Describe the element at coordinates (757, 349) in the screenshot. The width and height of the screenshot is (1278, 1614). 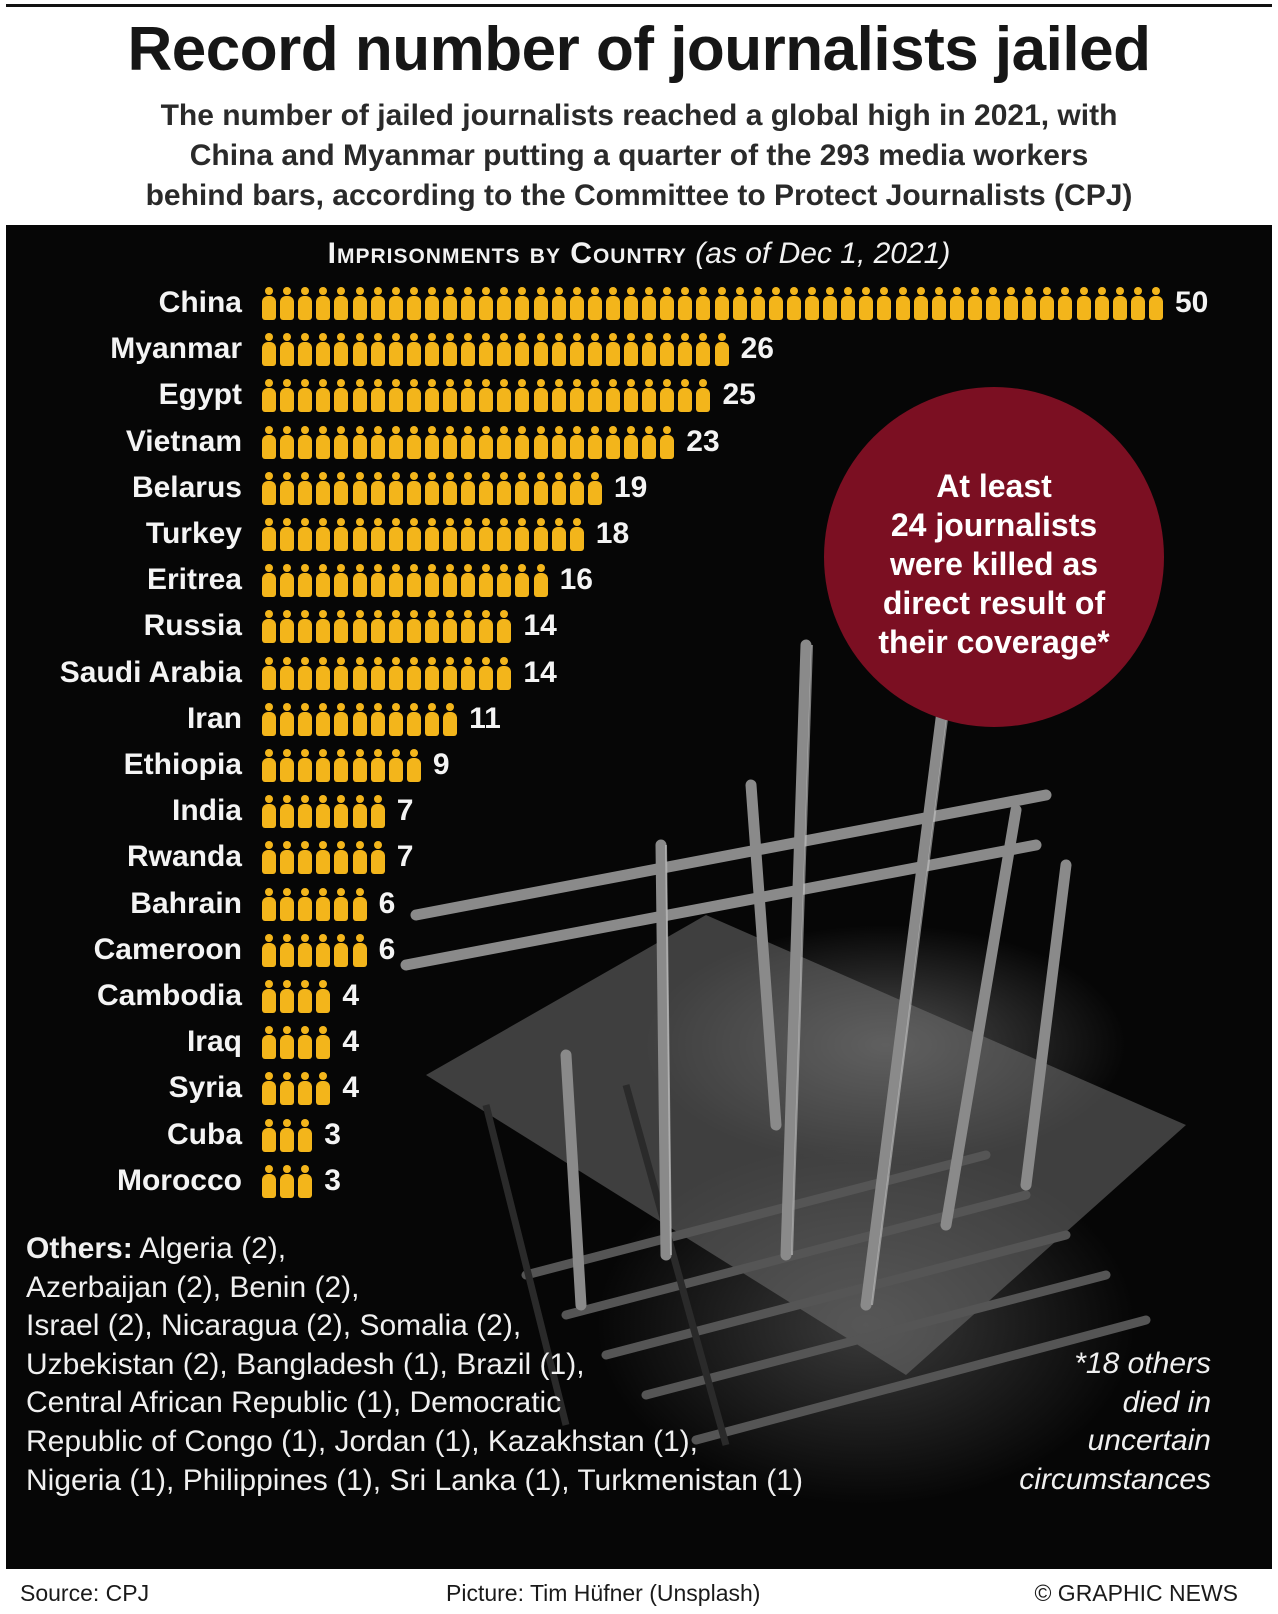
I see `value-label: 26` at that location.